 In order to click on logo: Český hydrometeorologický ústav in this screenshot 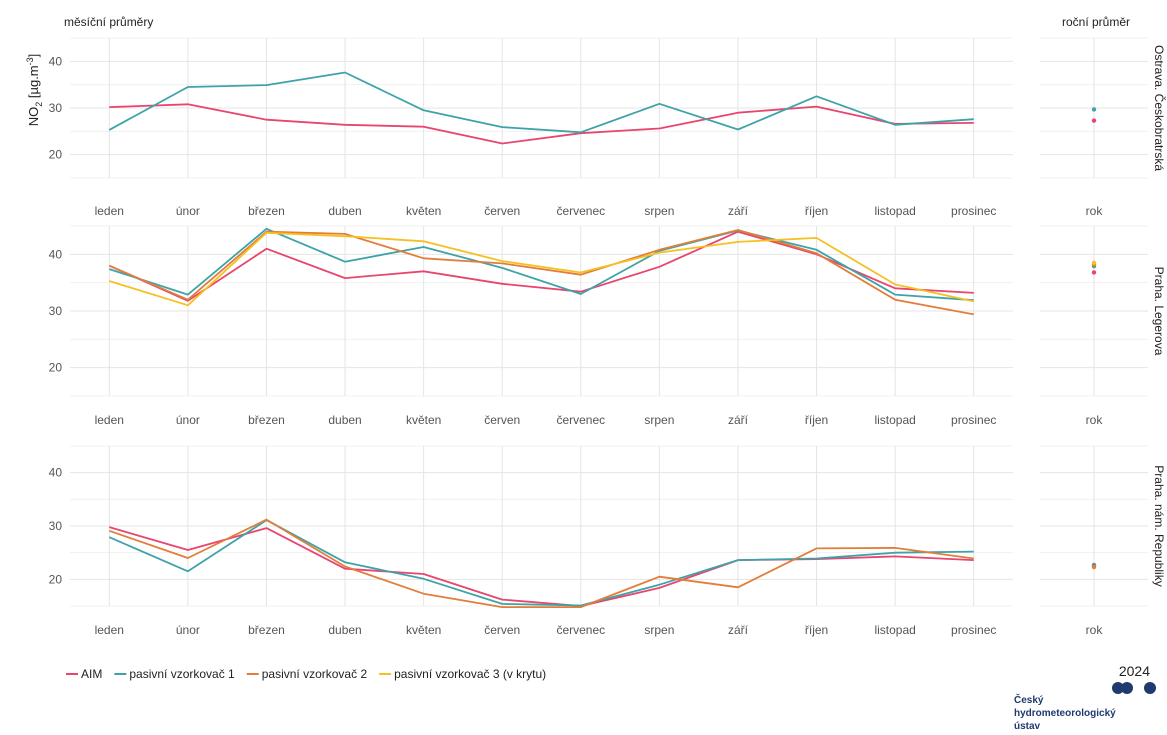, I will do `click(1085, 707)`.